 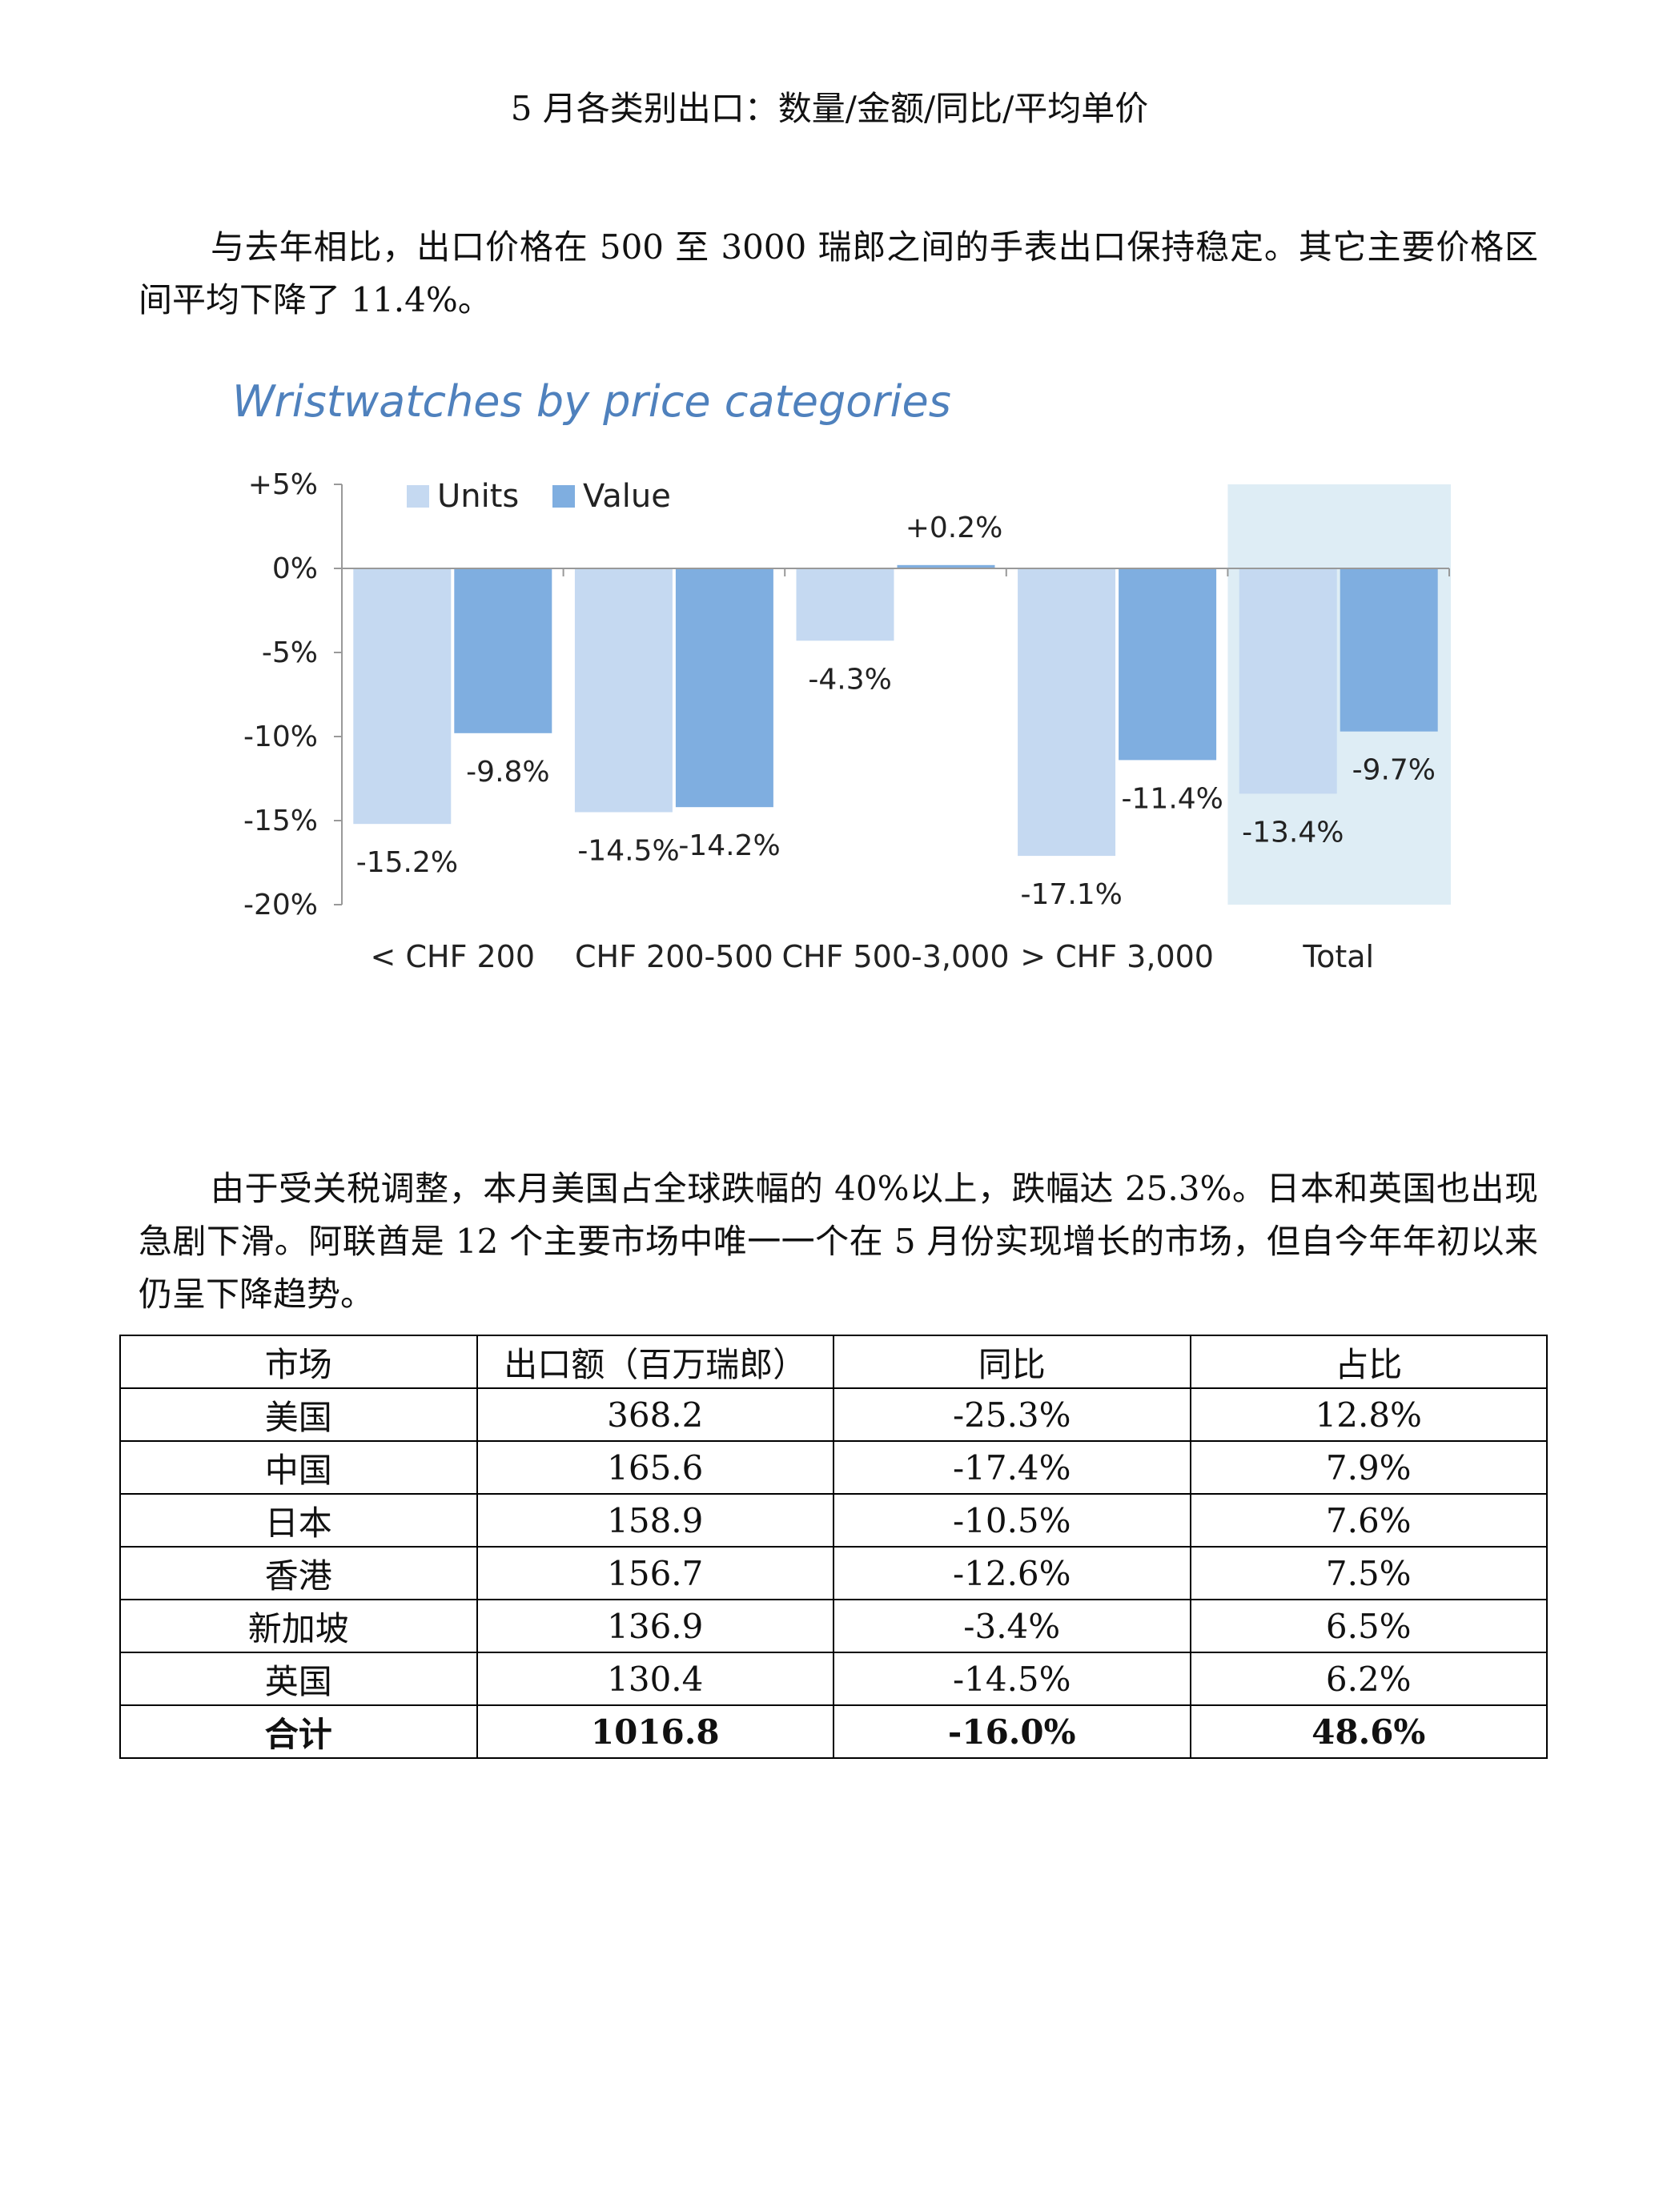 What do you see at coordinates (655, 1468) in the screenshot?
I see `cell-export-value: 165.6` at bounding box center [655, 1468].